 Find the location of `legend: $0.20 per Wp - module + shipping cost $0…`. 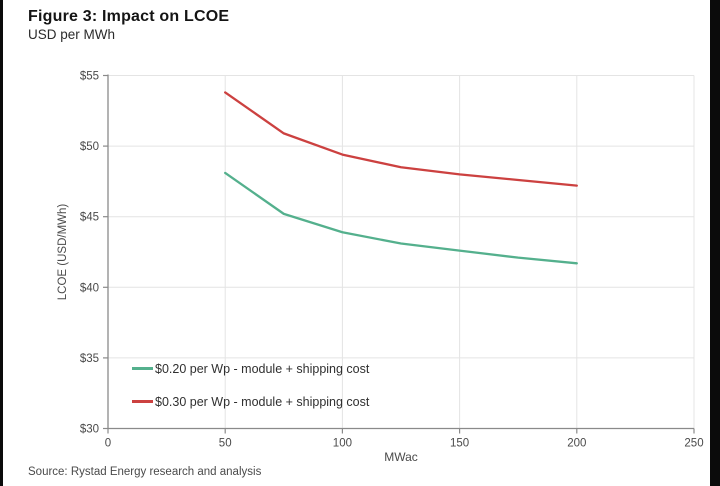

legend: $0.20 per Wp - module + shipping cost $0… is located at coordinates (250, 385).